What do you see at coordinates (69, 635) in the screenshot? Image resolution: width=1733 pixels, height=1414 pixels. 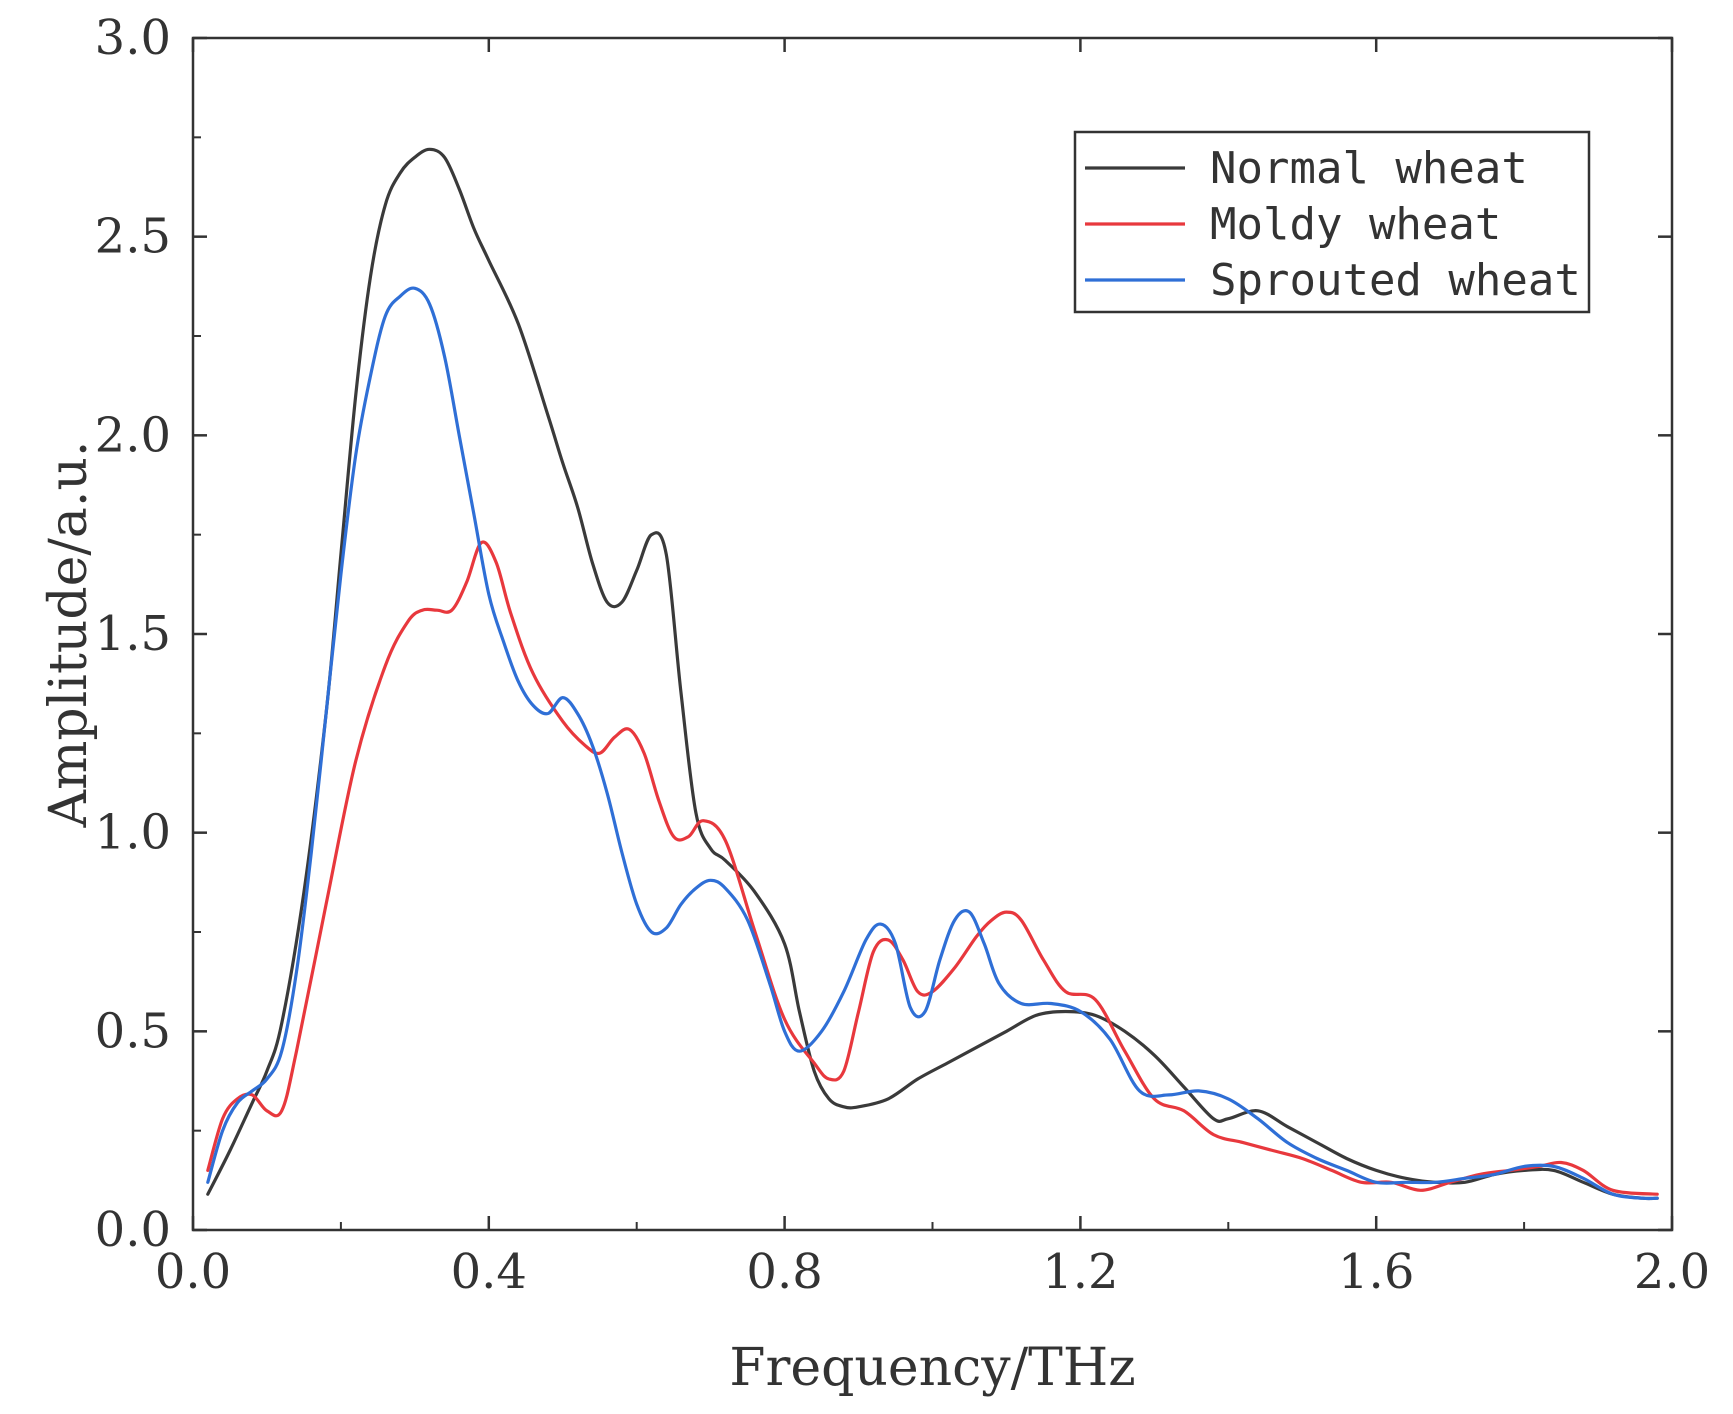 I see `y-axis-label: Amplitude/a.u.` at bounding box center [69, 635].